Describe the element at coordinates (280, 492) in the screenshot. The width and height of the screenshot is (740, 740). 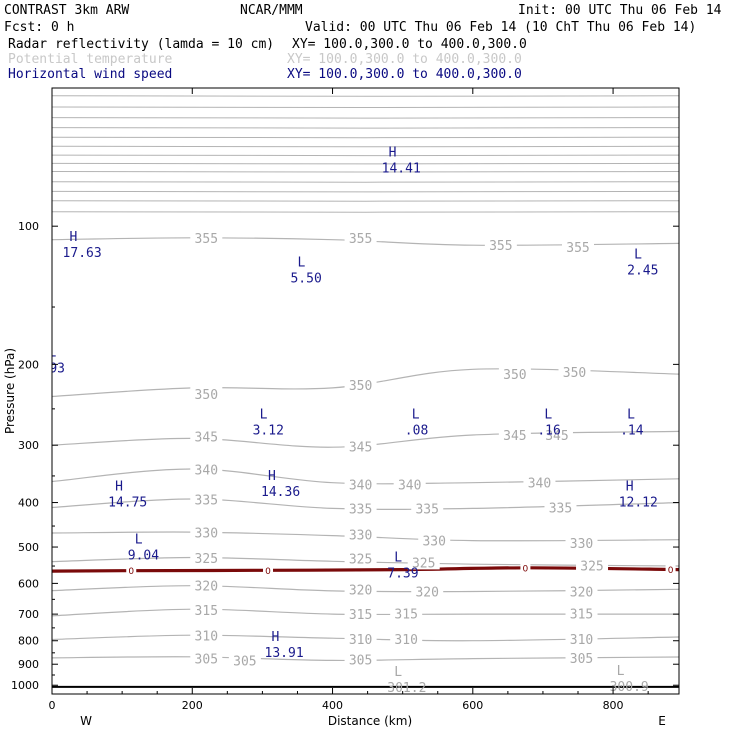
I see `wind-extremum-value: 14.36` at that location.